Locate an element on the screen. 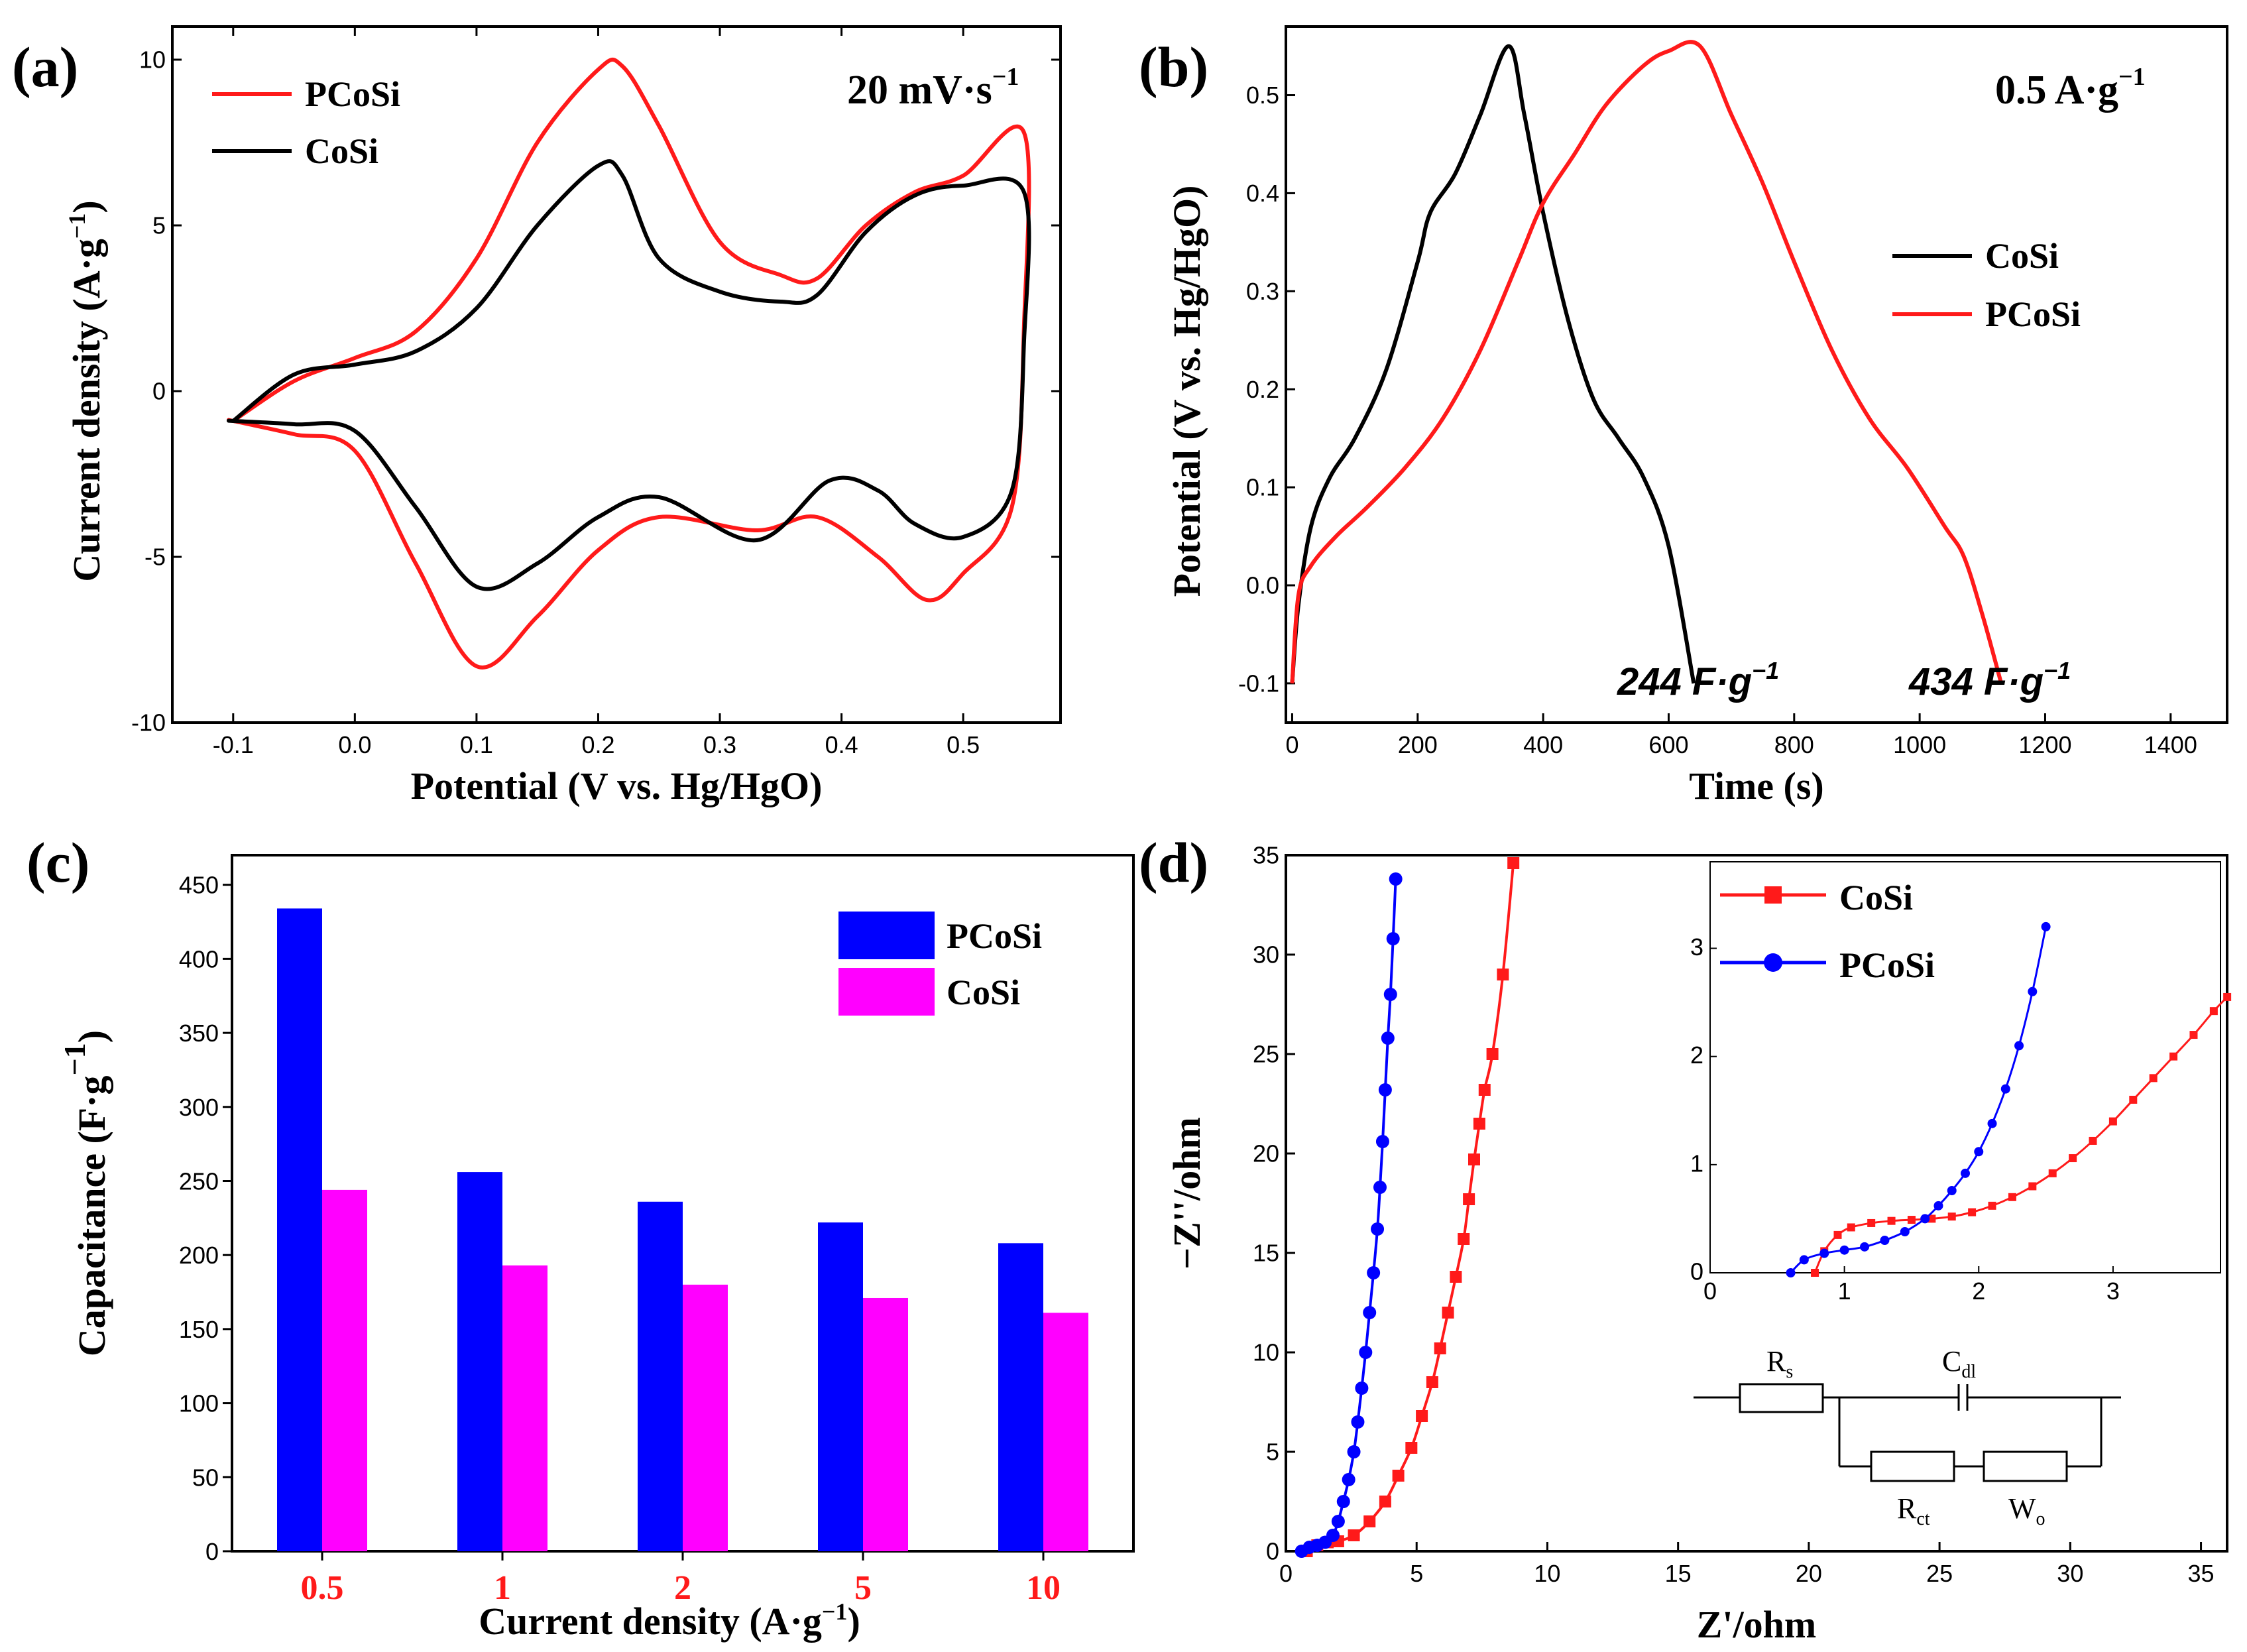 The width and height of the screenshot is (2247, 1652). d-ytick-label: 35 is located at coordinates (1266, 855).